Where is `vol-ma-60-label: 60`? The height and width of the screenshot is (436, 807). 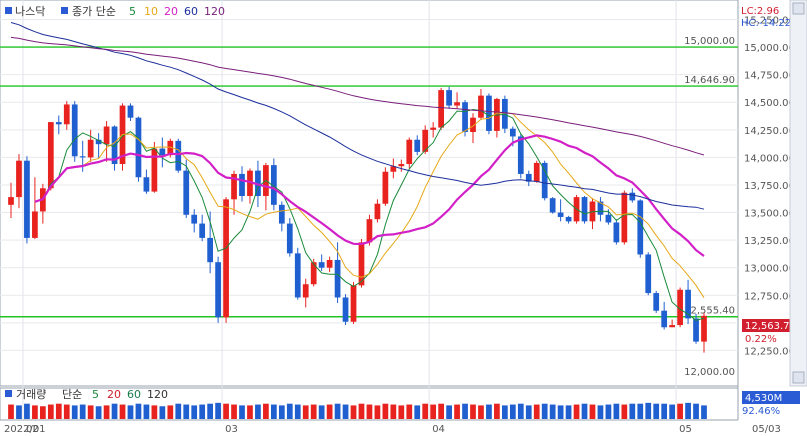
vol-ma-60-label: 60 is located at coordinates (134, 394).